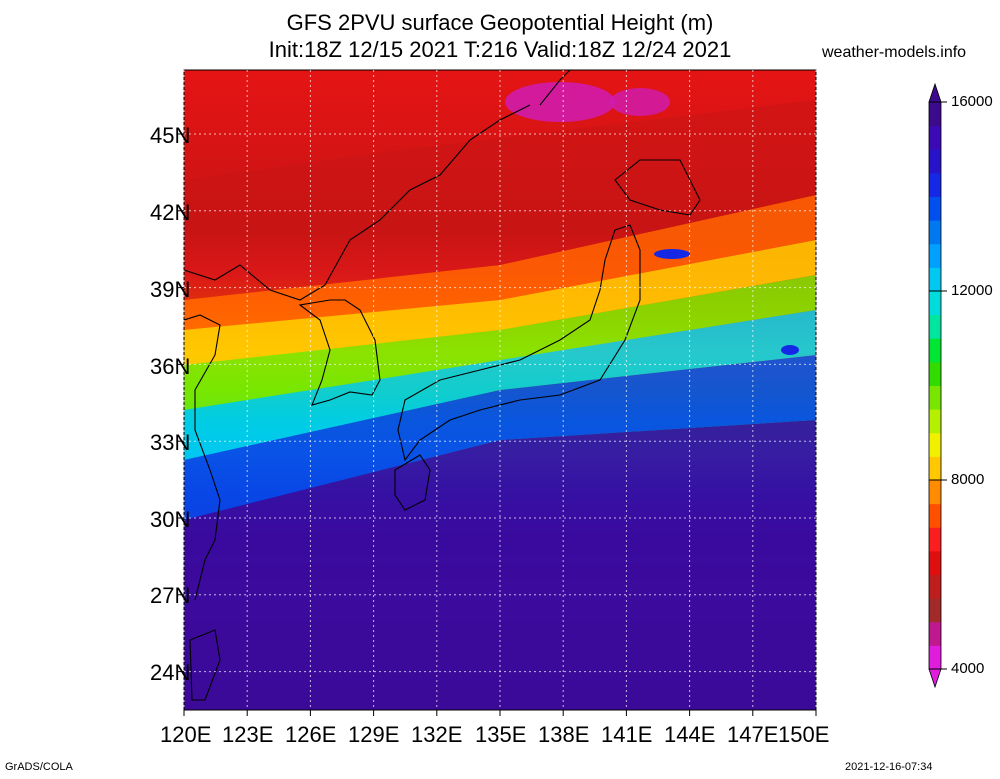 This screenshot has width=1000, height=779. I want to click on lon-label-141e: 141E, so click(627, 734).